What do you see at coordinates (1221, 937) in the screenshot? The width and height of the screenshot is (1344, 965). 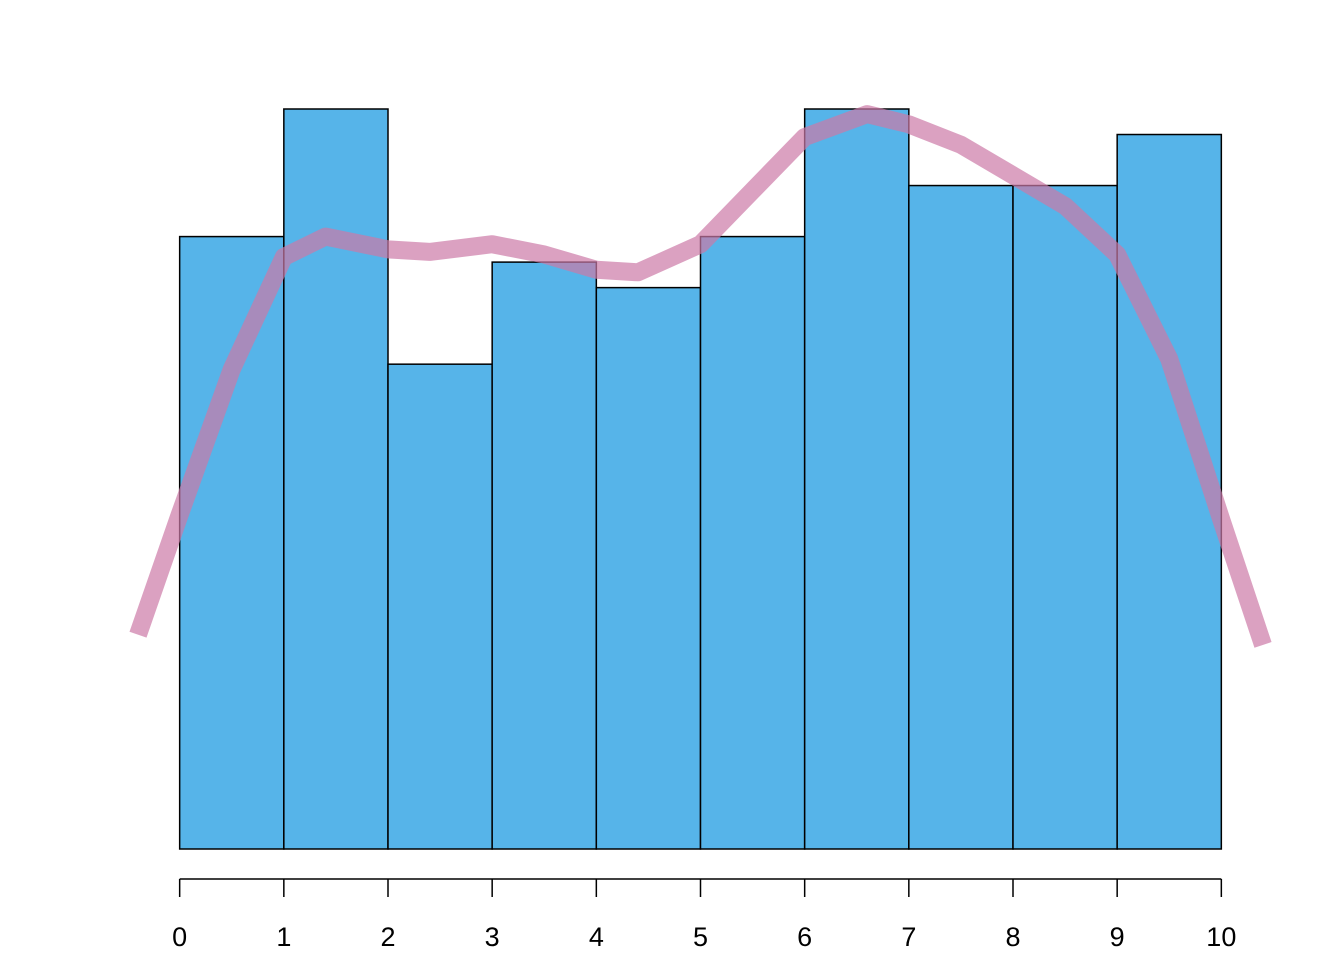 I see `x-tick-label: 10` at bounding box center [1221, 937].